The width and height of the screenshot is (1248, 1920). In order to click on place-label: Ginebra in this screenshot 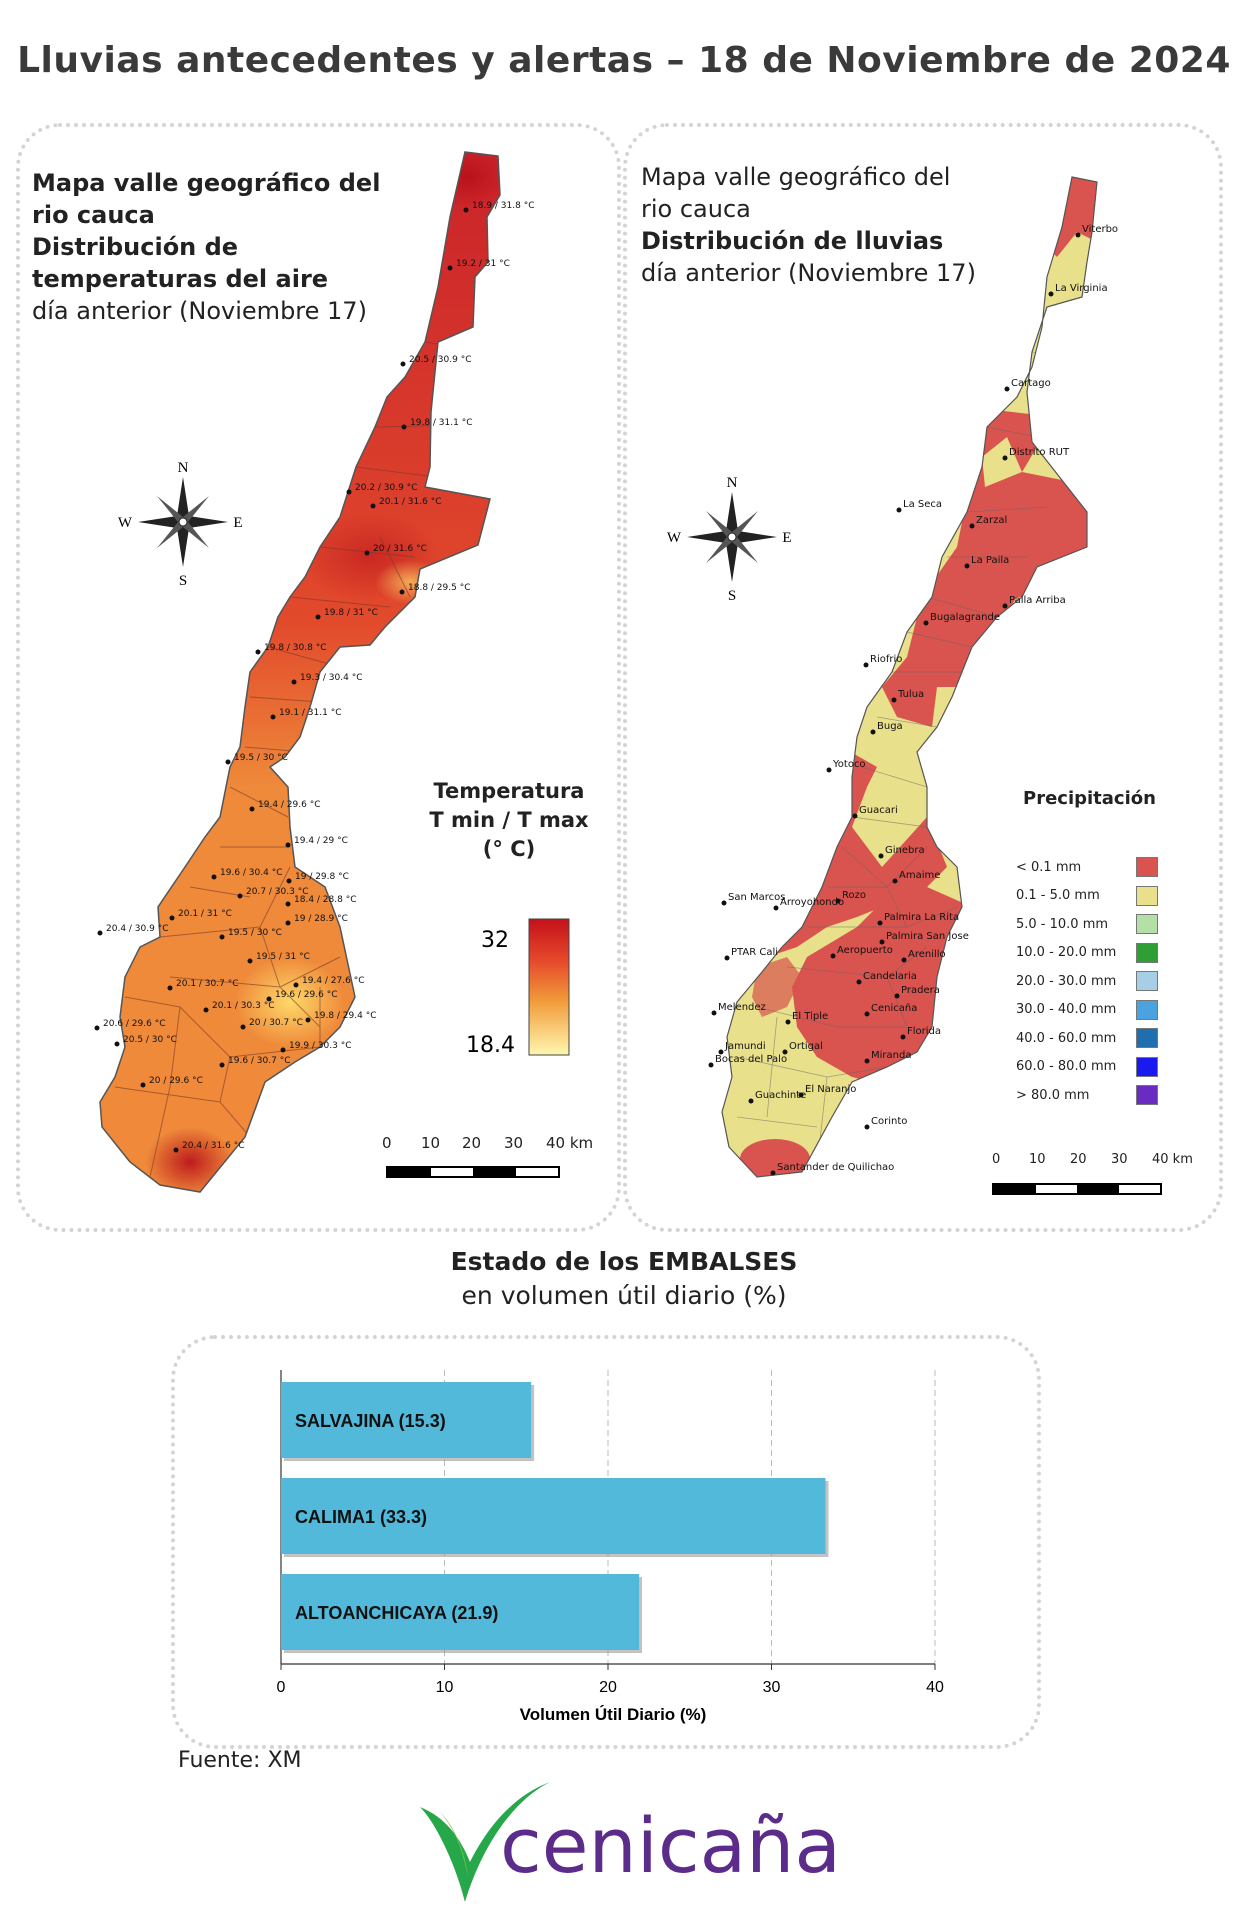, I will do `click(905, 850)`.